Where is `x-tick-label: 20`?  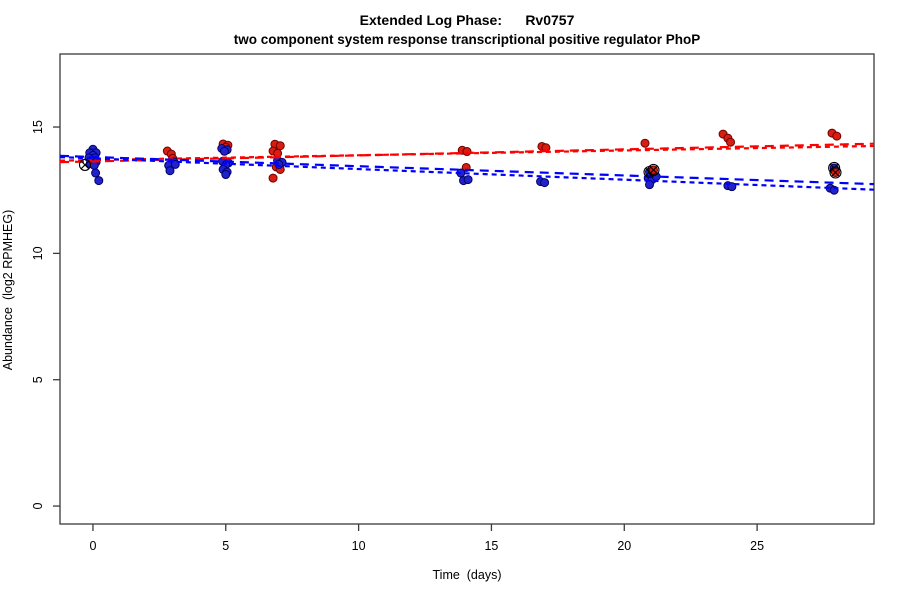 x-tick-label: 20 is located at coordinates (624, 546).